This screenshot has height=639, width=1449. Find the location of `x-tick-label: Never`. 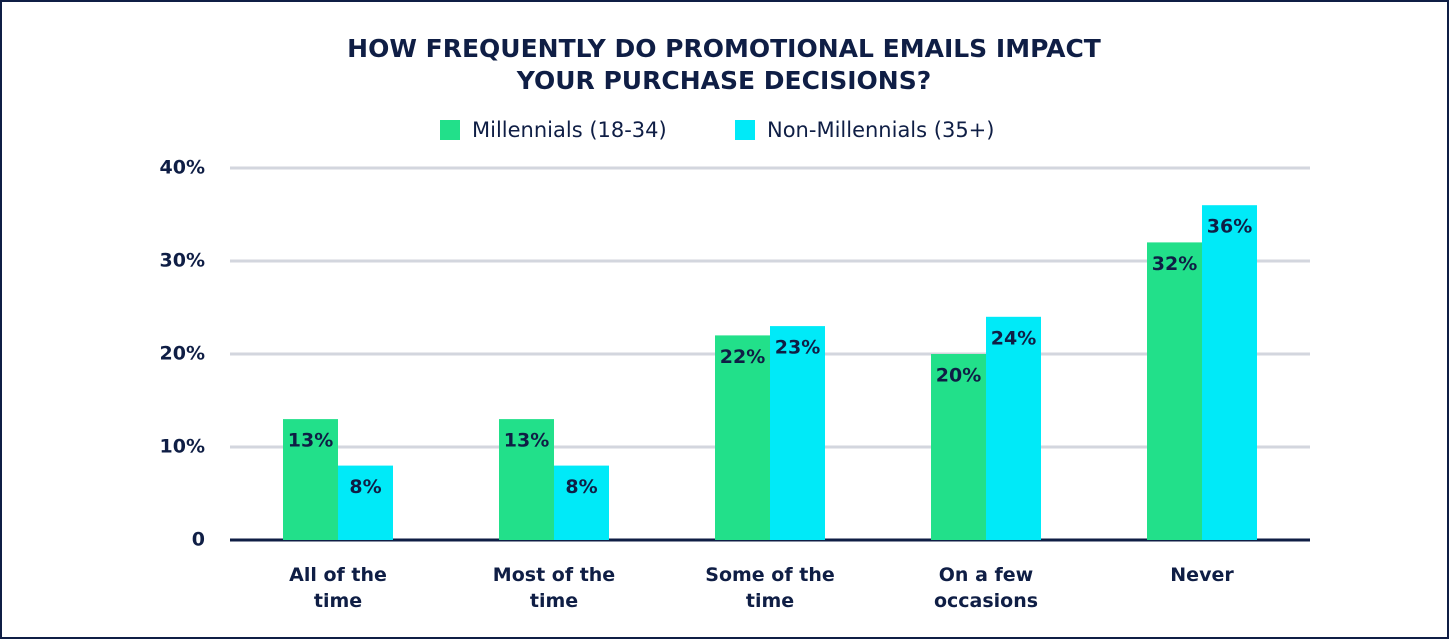

x-tick-label: Never is located at coordinates (1202, 575).